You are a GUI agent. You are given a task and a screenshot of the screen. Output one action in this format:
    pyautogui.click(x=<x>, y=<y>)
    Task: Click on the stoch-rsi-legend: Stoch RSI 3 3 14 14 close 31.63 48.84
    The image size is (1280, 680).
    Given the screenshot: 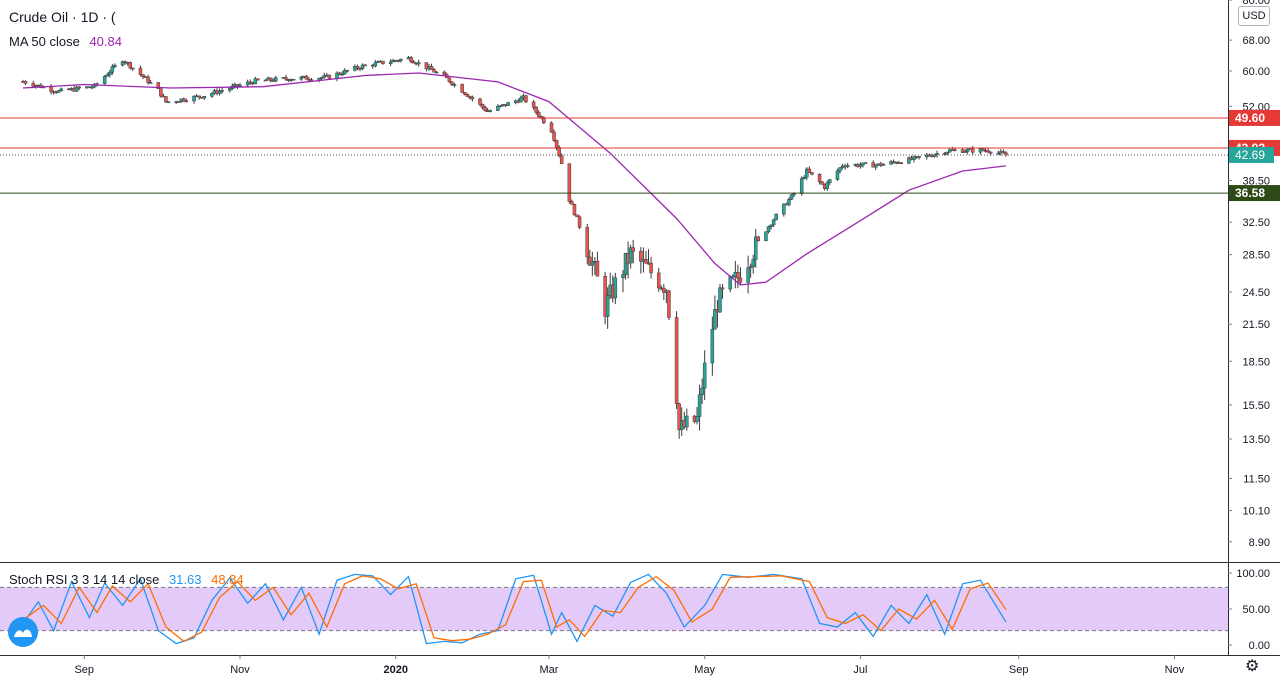 What is the action you would take?
    pyautogui.click(x=129, y=579)
    